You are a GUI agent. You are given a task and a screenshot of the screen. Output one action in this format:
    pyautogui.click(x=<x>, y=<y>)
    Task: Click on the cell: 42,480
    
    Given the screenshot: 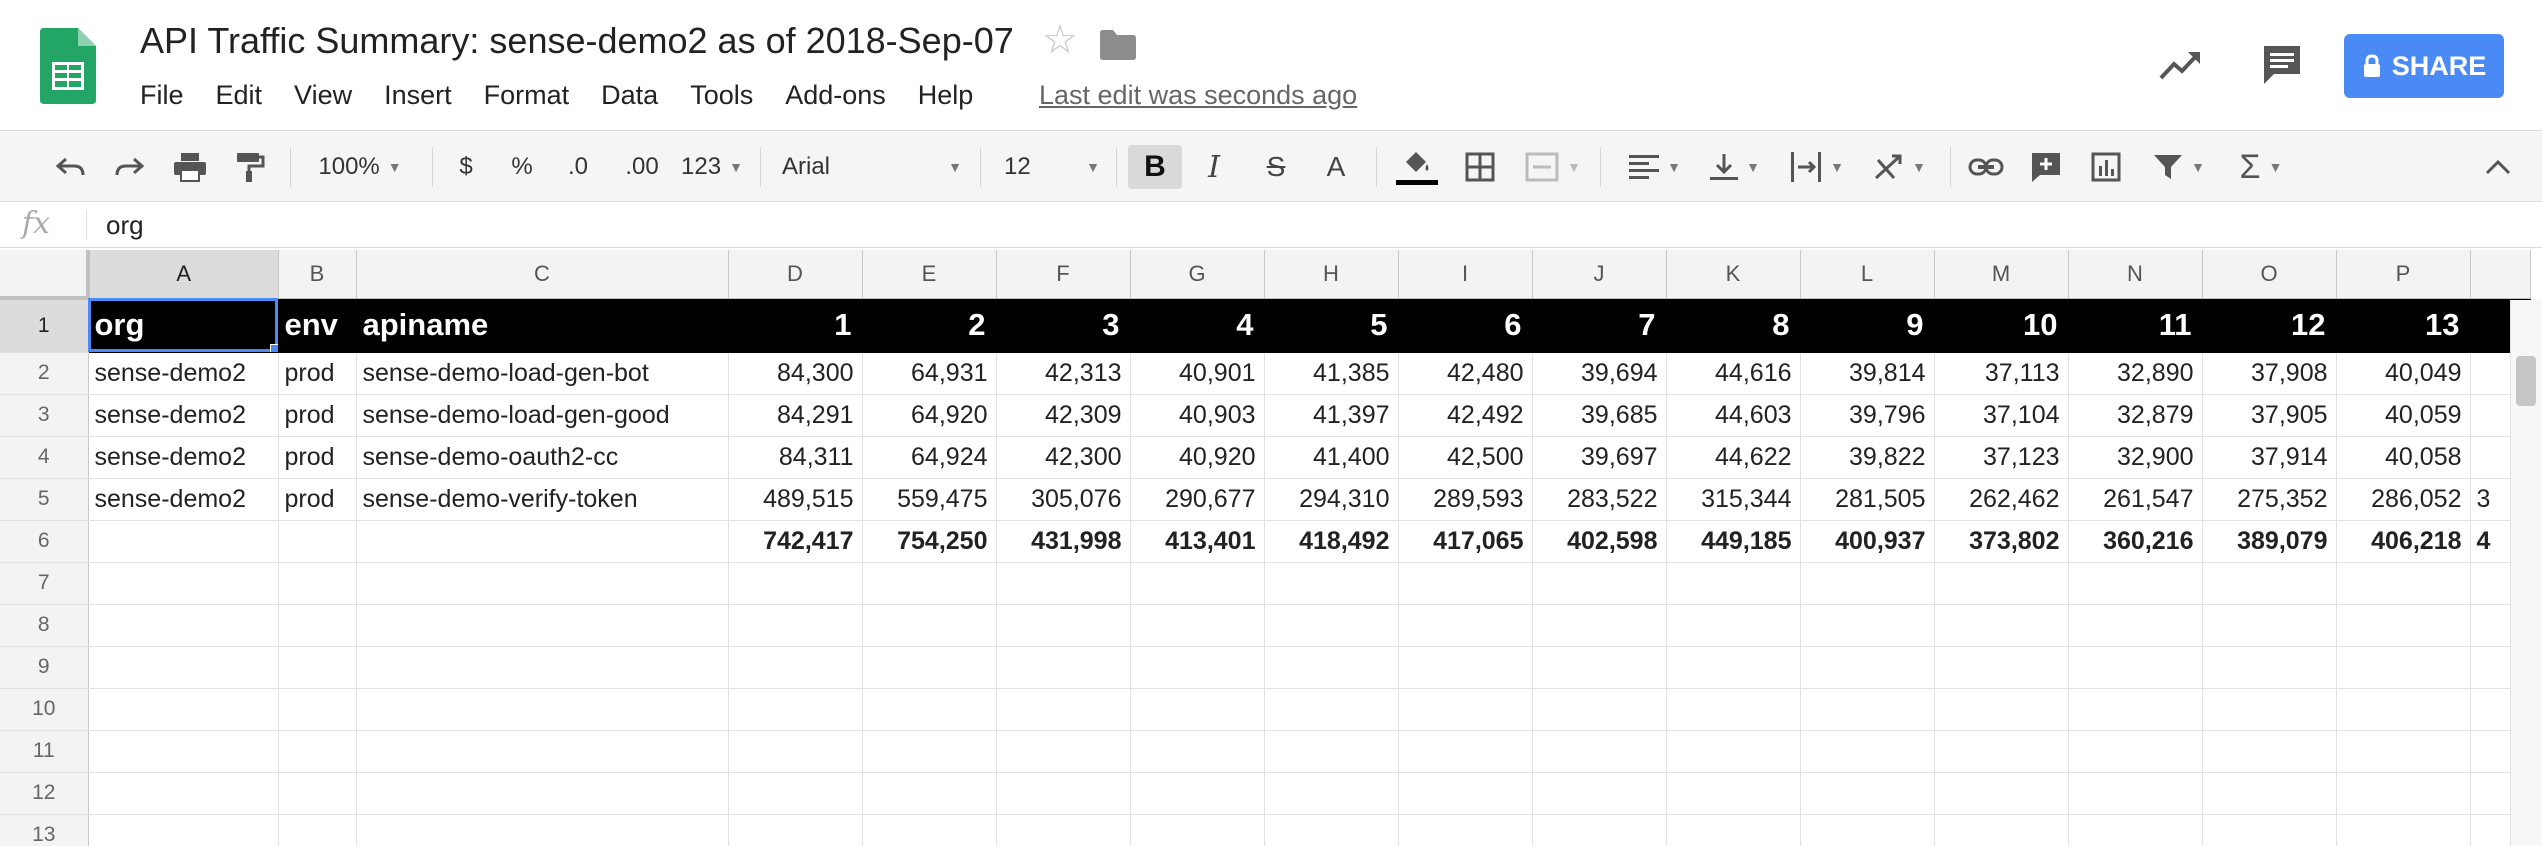 What is the action you would take?
    pyautogui.click(x=1465, y=373)
    